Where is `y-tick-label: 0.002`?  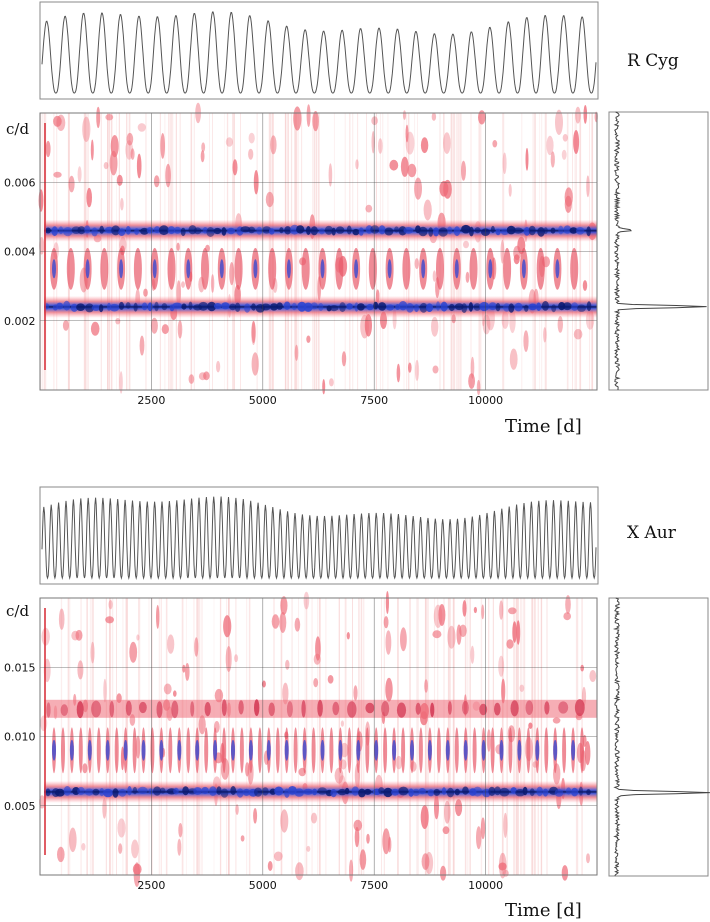
y-tick-label: 0.002 is located at coordinates (20, 321).